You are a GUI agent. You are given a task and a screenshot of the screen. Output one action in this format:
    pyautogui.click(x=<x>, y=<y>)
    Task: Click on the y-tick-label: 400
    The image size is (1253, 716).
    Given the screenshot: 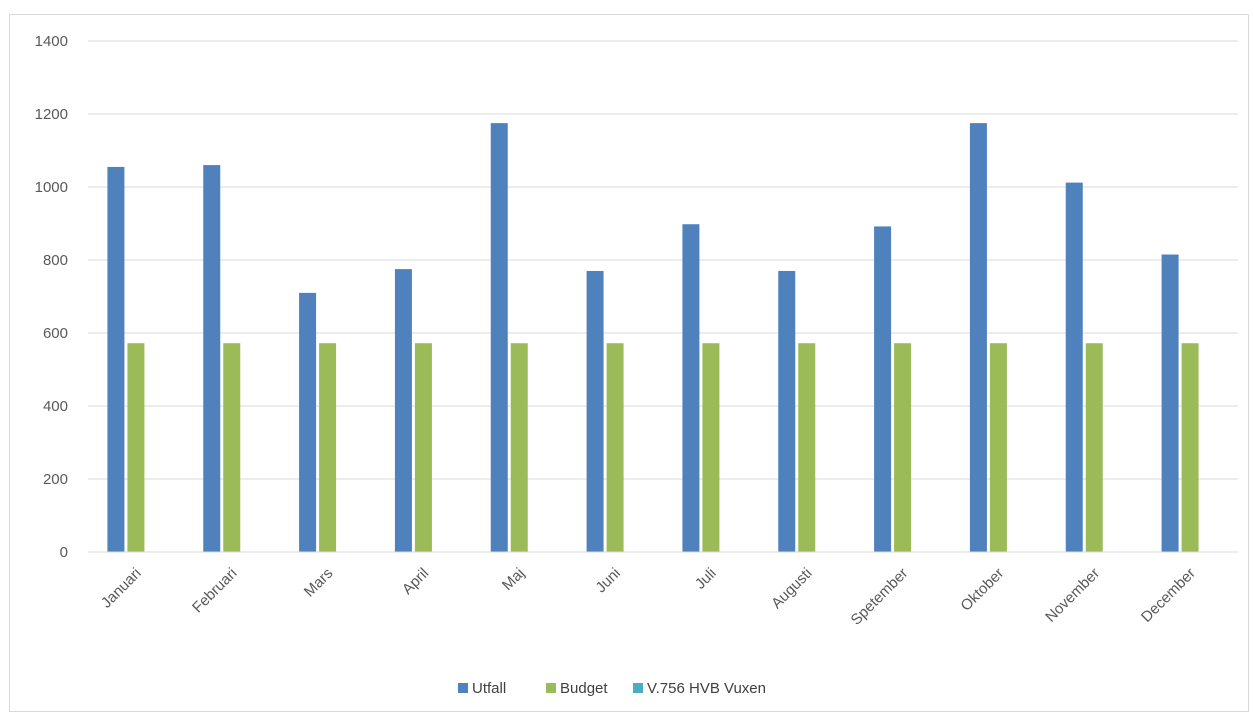 What is the action you would take?
    pyautogui.click(x=55, y=406)
    